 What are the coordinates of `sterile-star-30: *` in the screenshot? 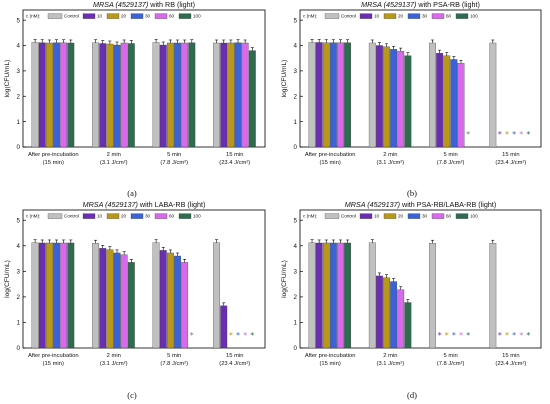 It's located at (454, 335).